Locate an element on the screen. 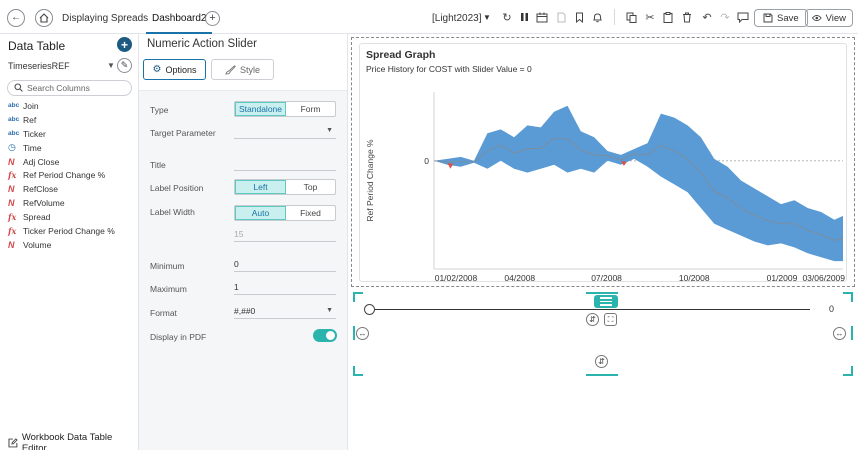  home-button is located at coordinates (44, 18).